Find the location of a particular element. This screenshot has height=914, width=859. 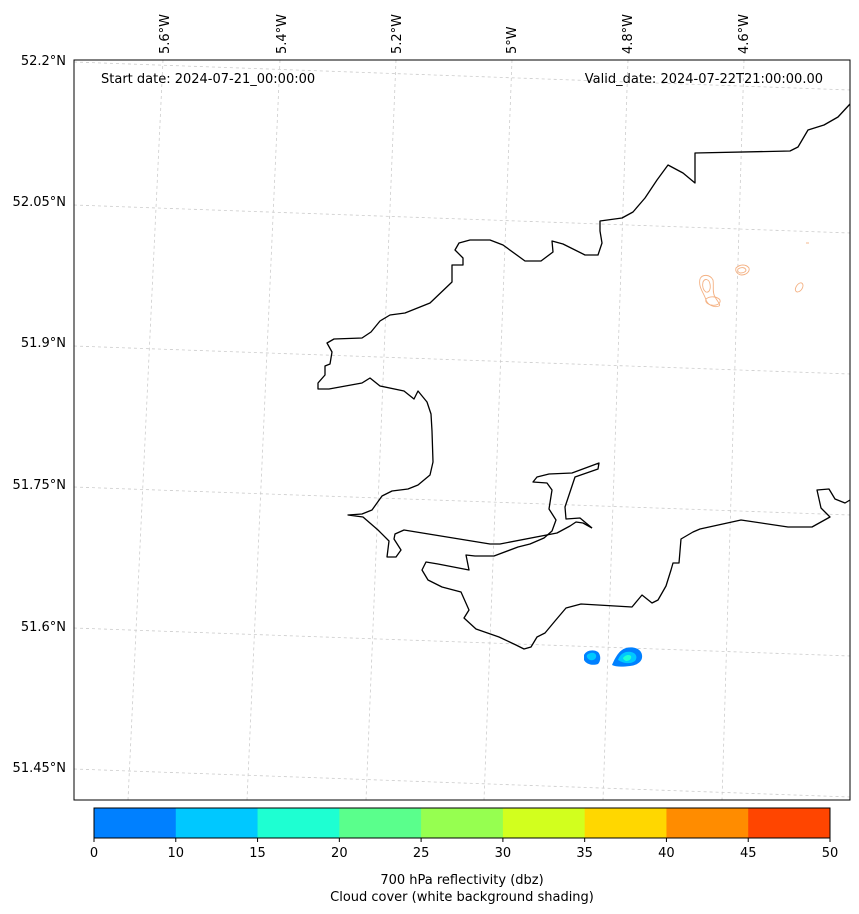

cloud-cover-contours is located at coordinates (754, 275).